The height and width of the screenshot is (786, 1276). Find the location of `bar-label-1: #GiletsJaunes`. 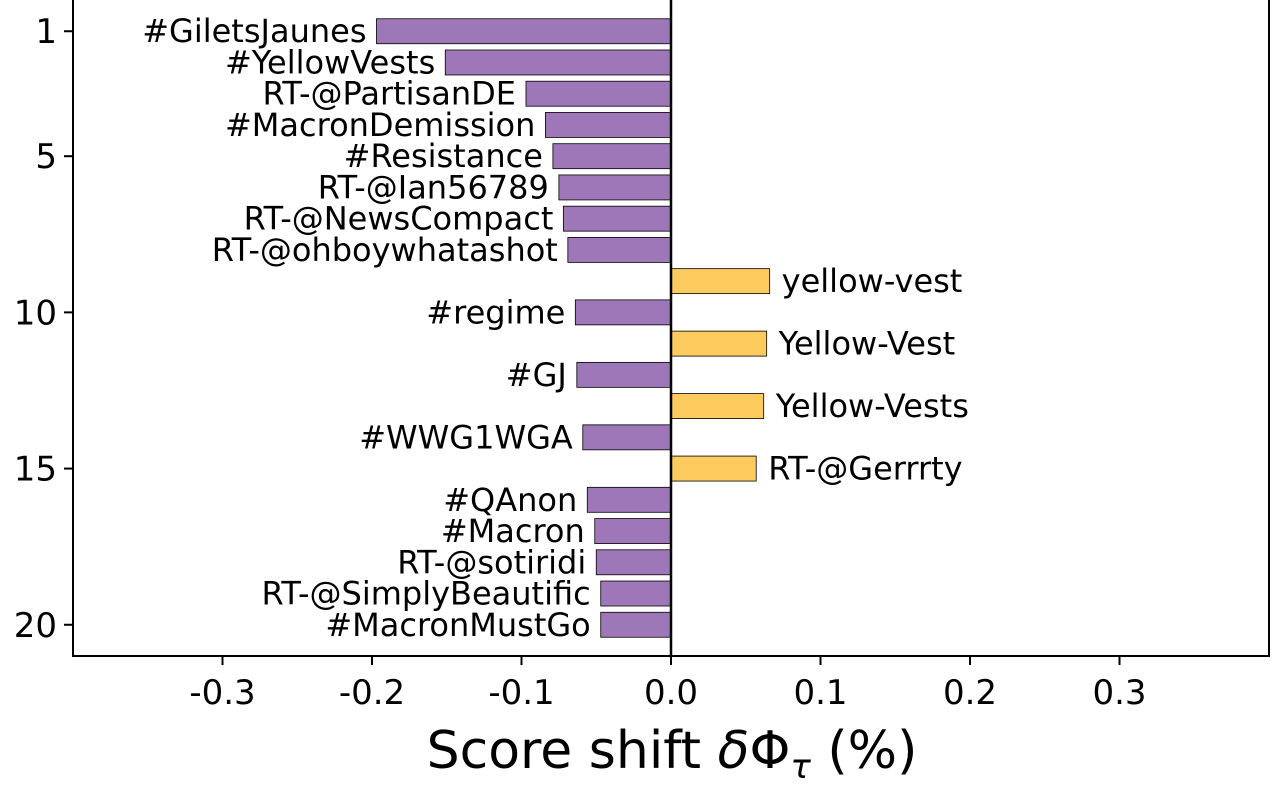

bar-label-1: #GiletsJaunes is located at coordinates (254, 31).